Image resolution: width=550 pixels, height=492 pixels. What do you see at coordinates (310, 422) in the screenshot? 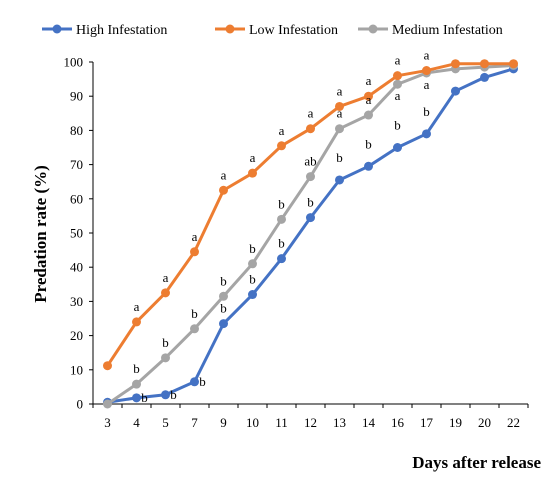
I see `x-tick-label: 12` at bounding box center [310, 422].